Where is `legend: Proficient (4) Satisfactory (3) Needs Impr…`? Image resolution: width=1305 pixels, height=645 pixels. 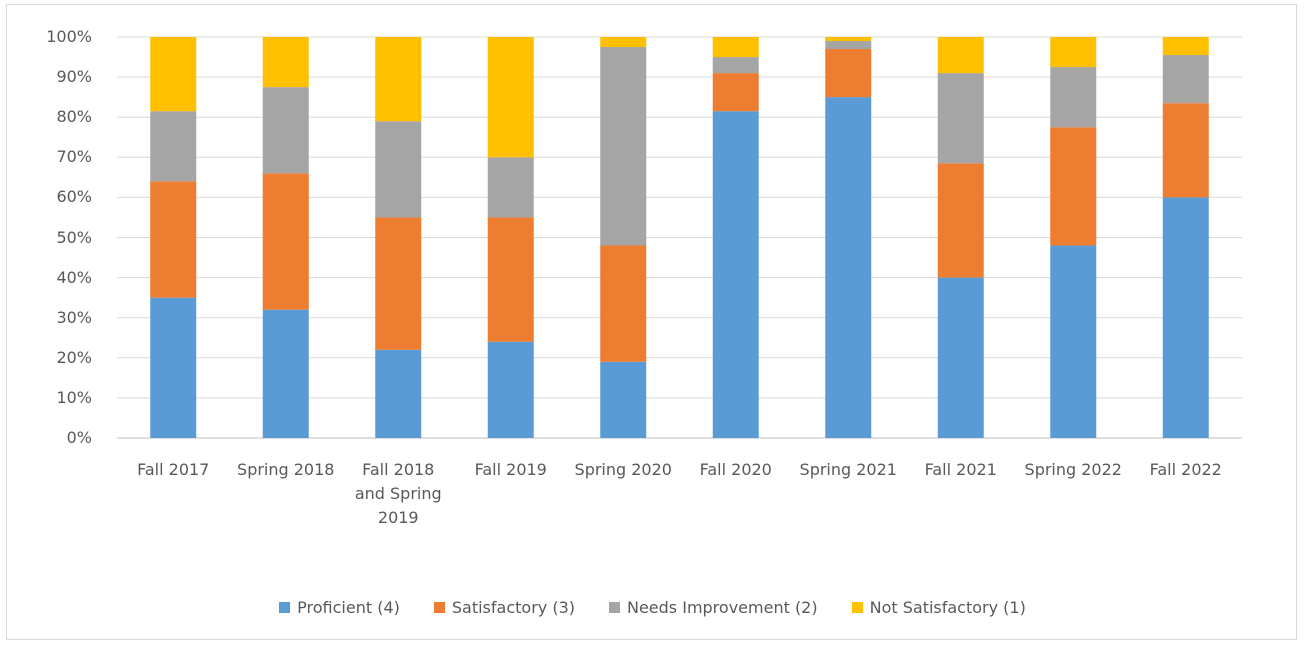
legend: Proficient (4) Satisfactory (3) Needs Impr… is located at coordinates (652, 607).